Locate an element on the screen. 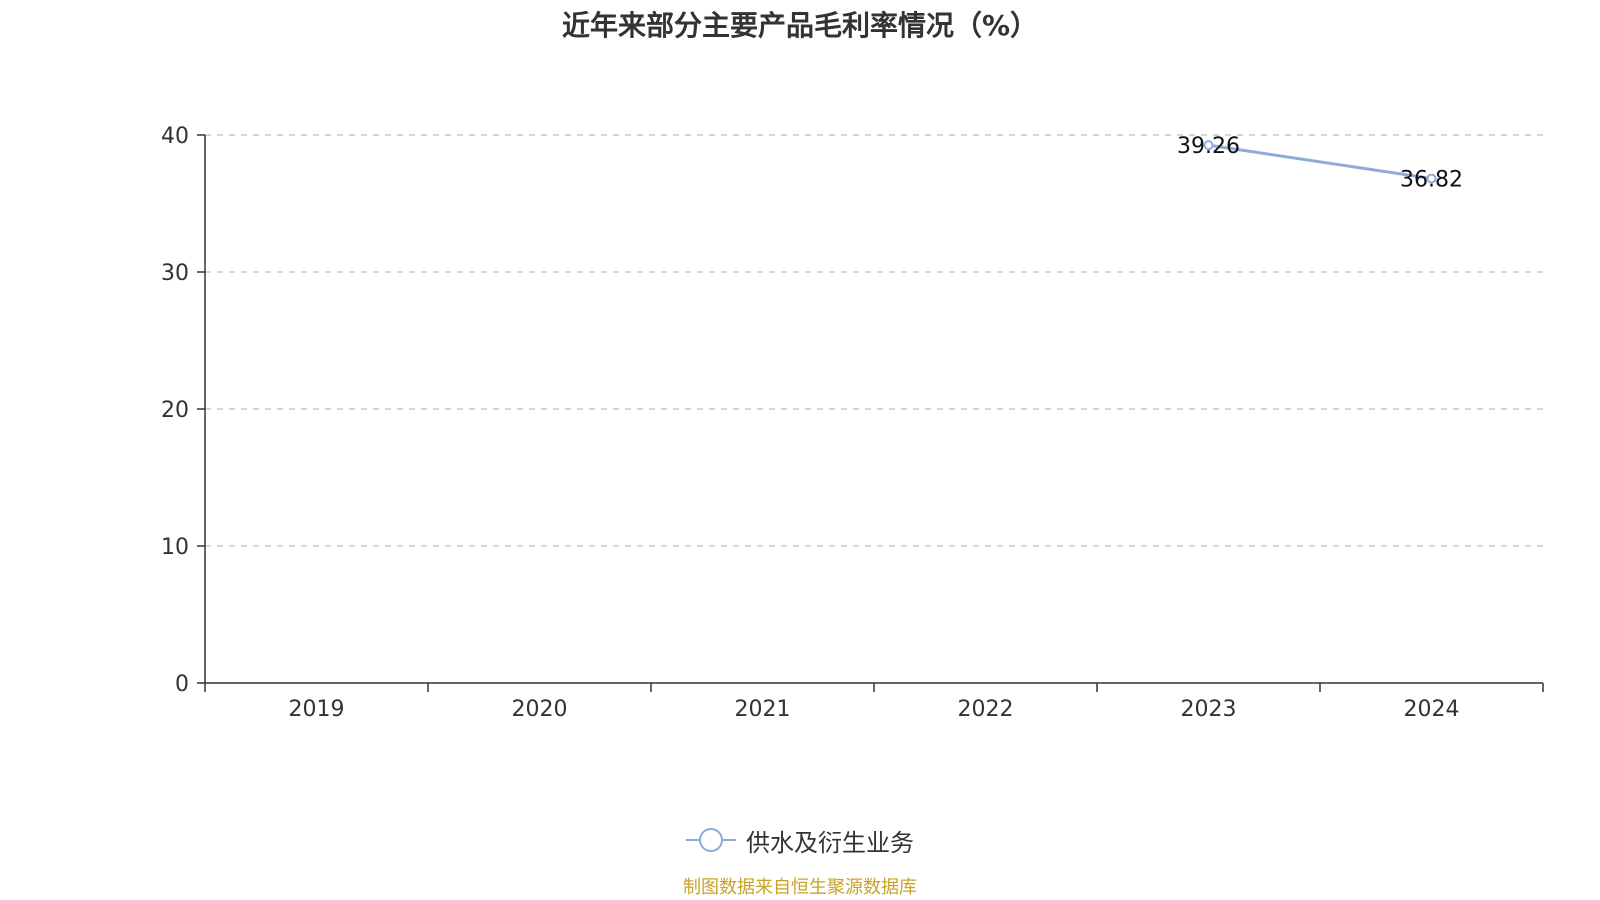 Image resolution: width=1600 pixels, height=900 pixels. y-tick-label: 30 is located at coordinates (175, 273).